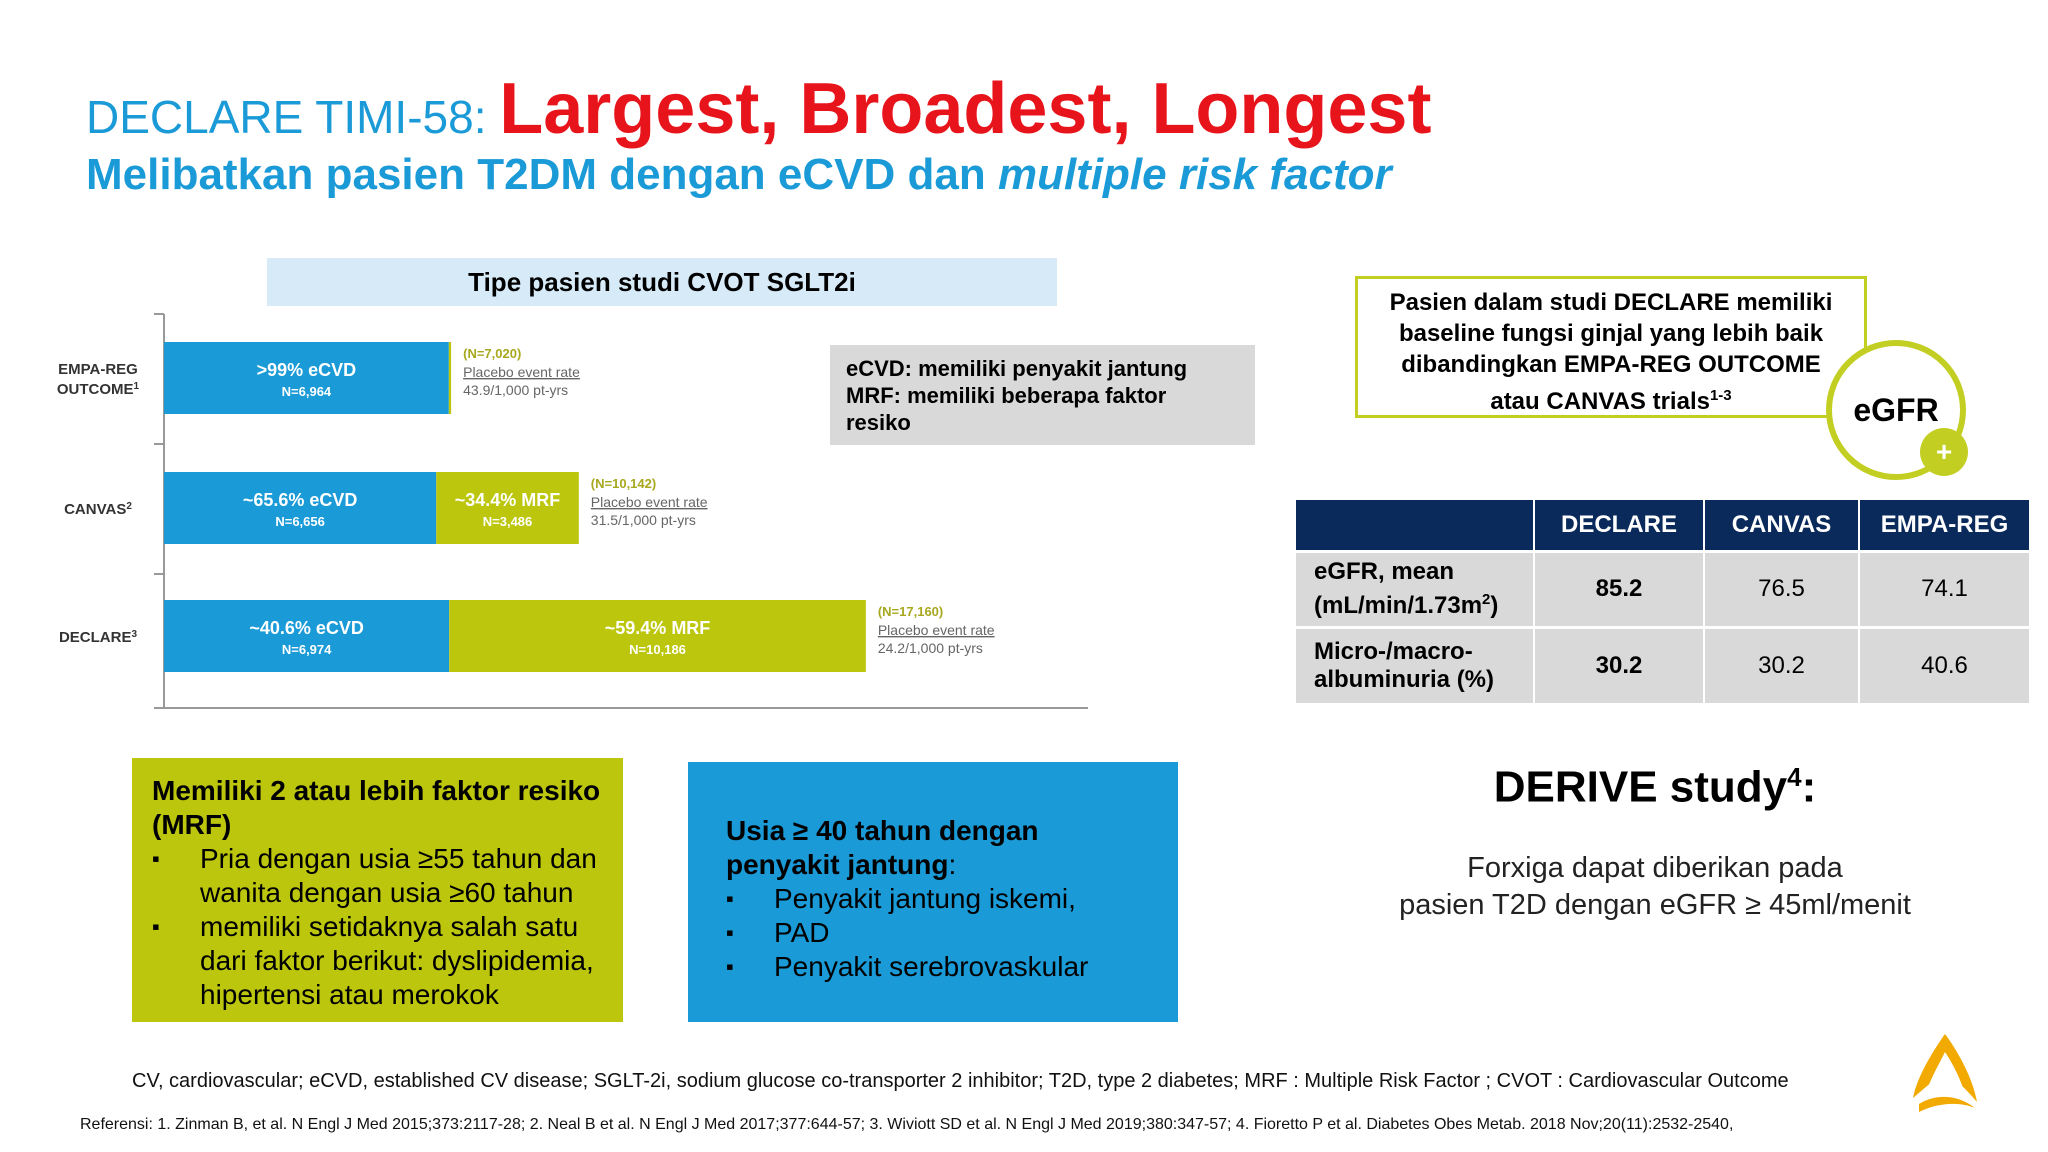  I want to click on age-title-line-1: Usia ≥ 40 tahun dengan, so click(882, 830).